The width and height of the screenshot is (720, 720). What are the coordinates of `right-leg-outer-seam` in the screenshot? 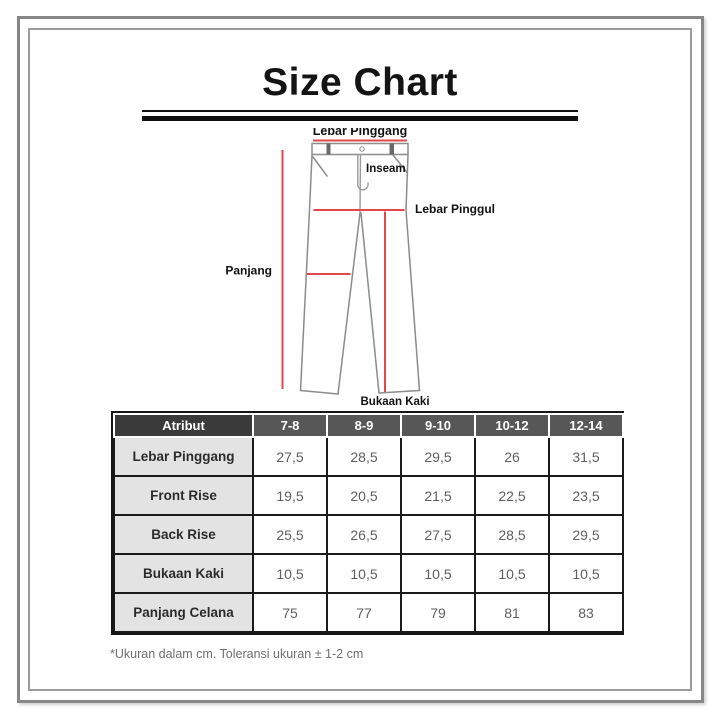 It's located at (413, 273).